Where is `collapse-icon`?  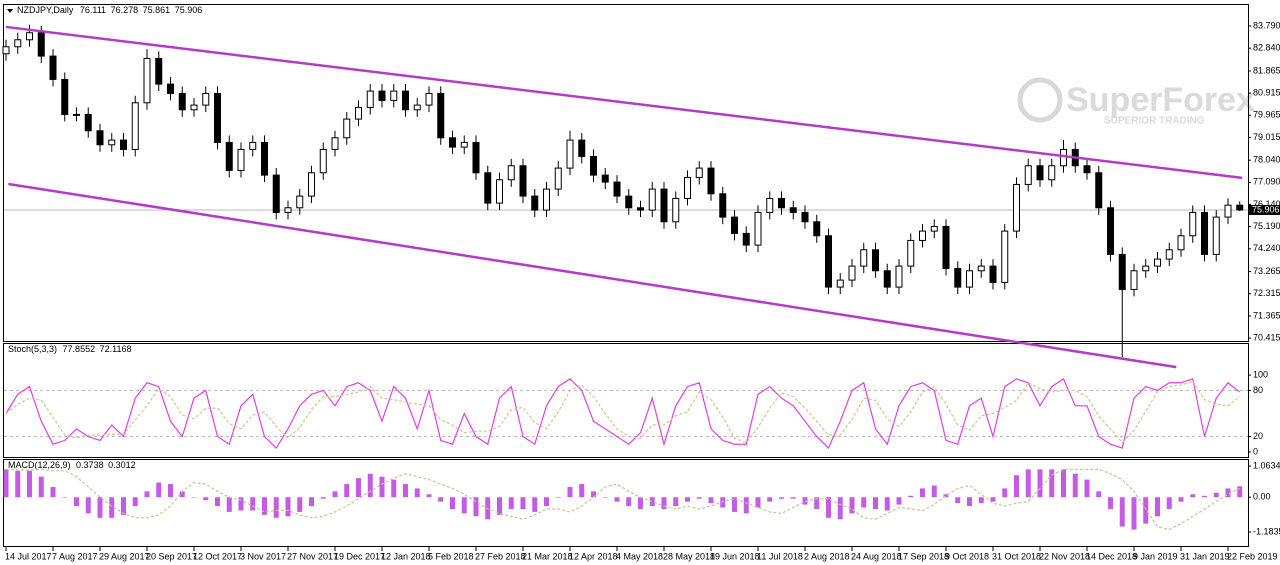
collapse-icon is located at coordinates (10, 11).